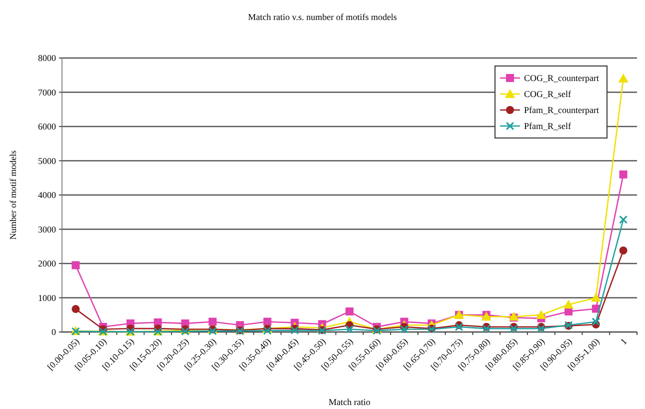 The width and height of the screenshot is (645, 409). I want to click on y-tick-label: 5000, so click(47, 161).